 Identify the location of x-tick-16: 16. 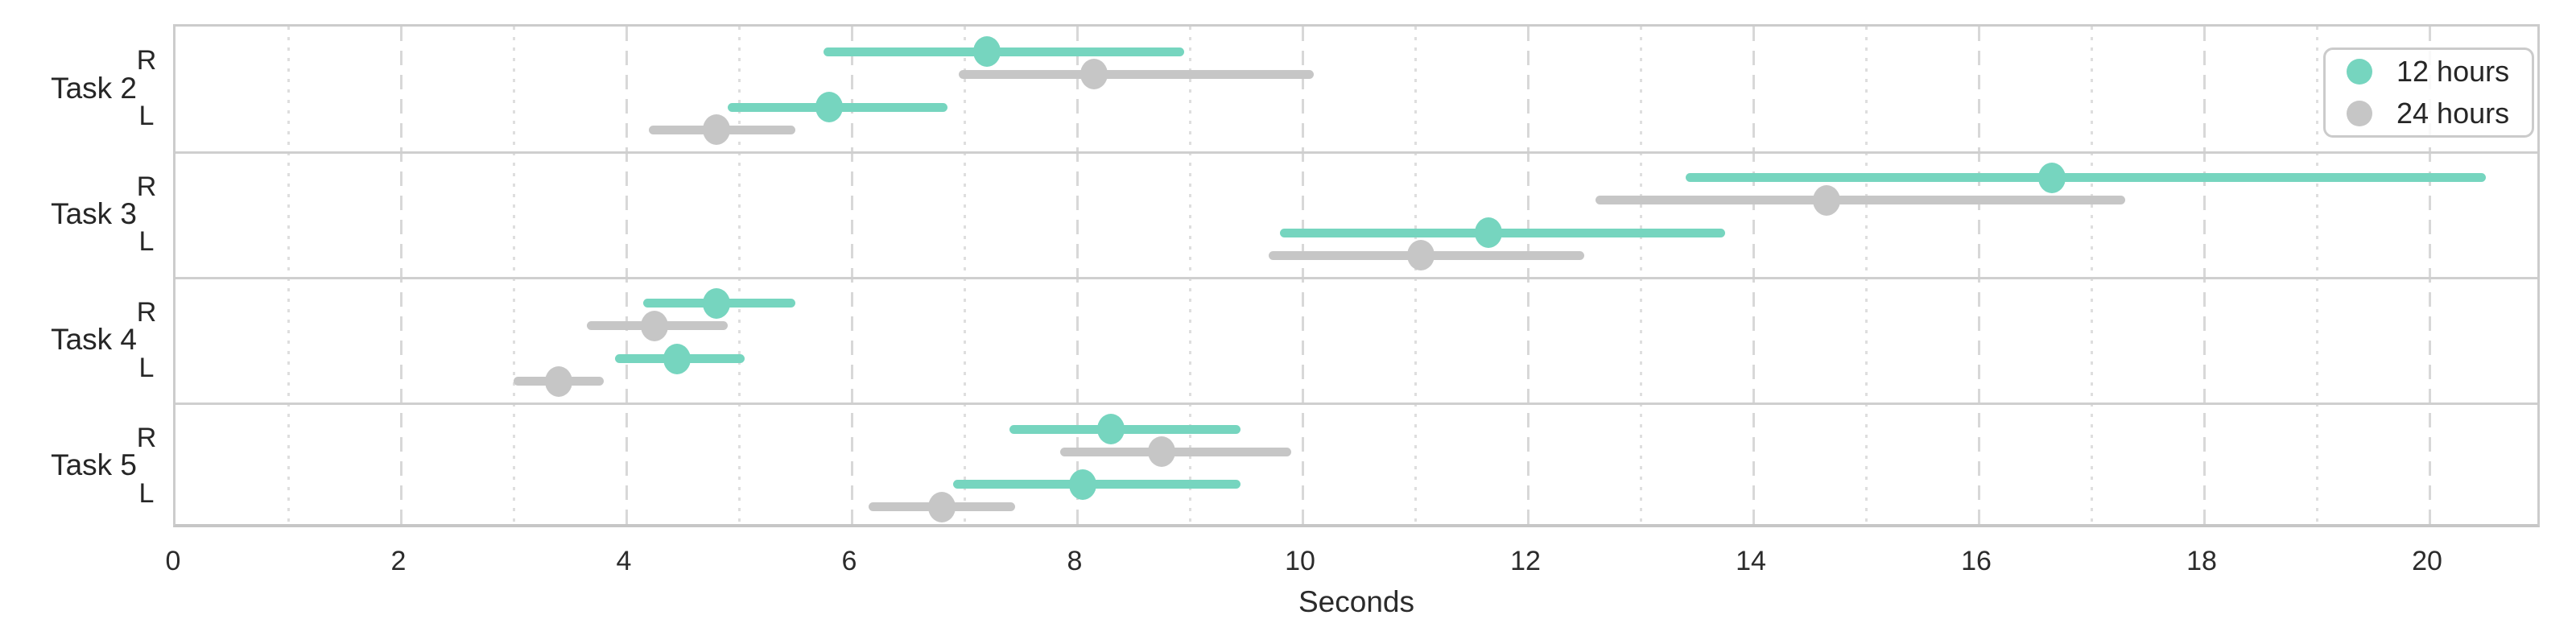
(1976, 561).